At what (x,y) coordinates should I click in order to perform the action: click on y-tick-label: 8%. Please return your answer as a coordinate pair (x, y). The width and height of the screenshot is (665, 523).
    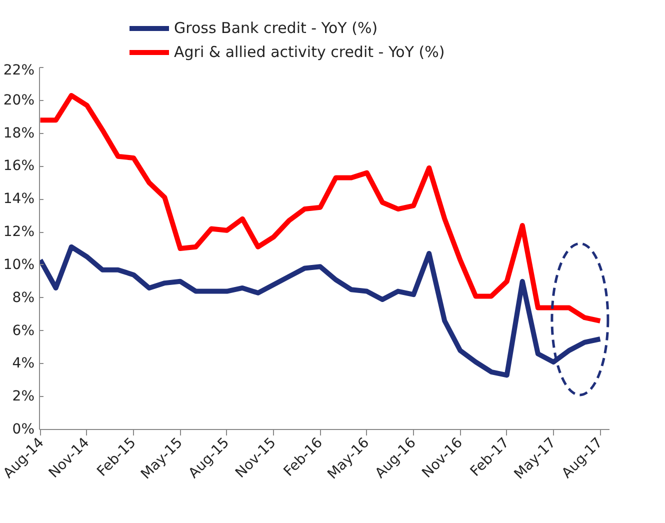
    Looking at the image, I should click on (23, 298).